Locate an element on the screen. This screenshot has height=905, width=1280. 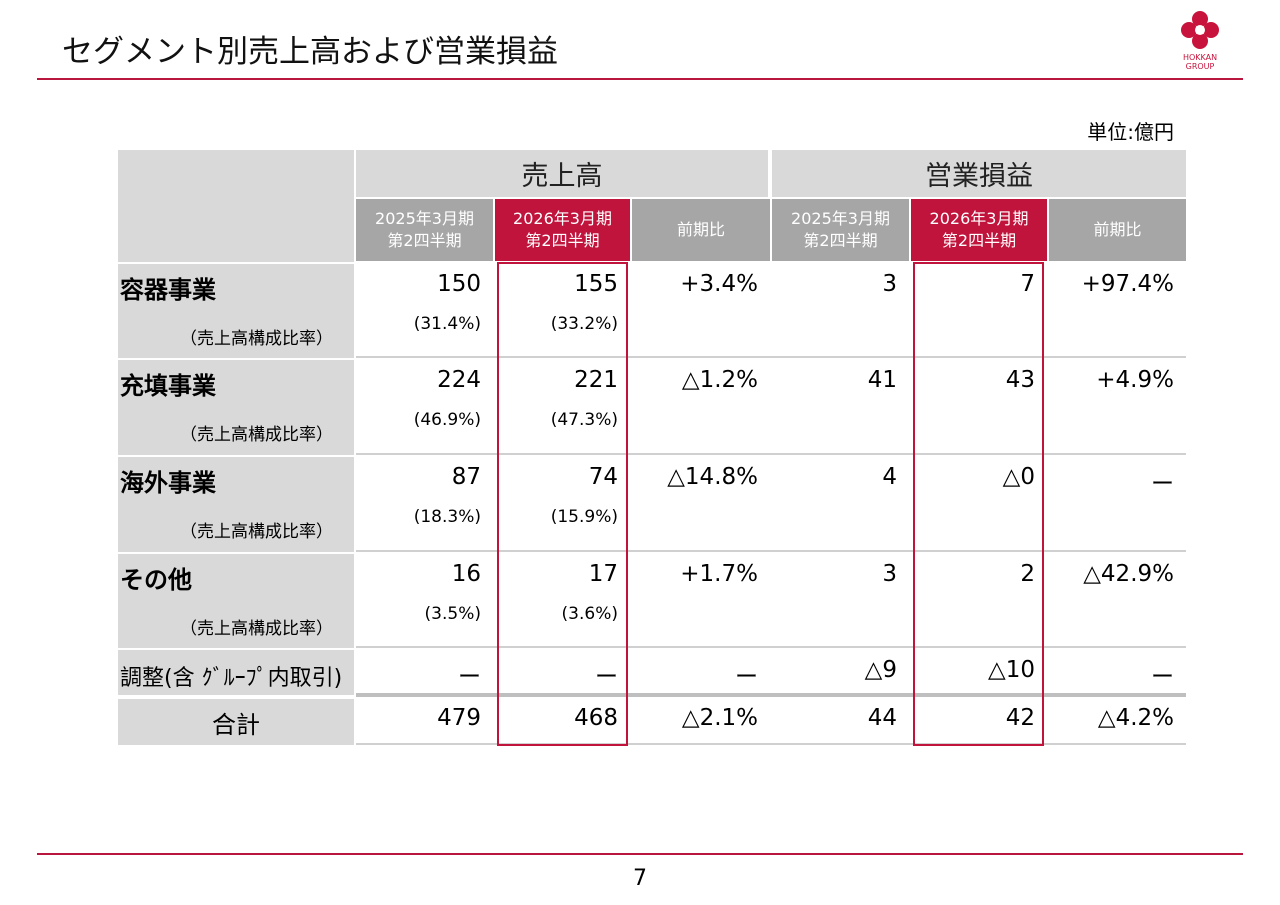
value: △14.8% is located at coordinates (712, 477).